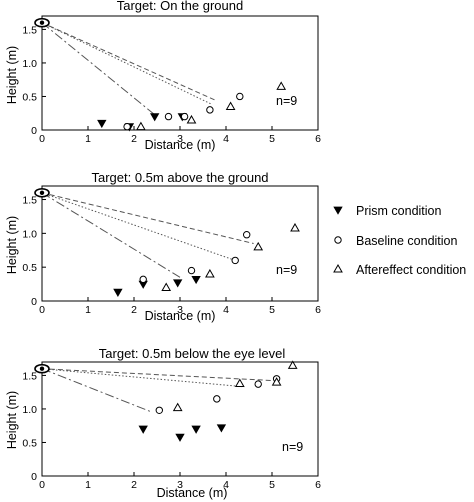  I want to click on legend-marker-filled-triangle-down, so click(338, 210).